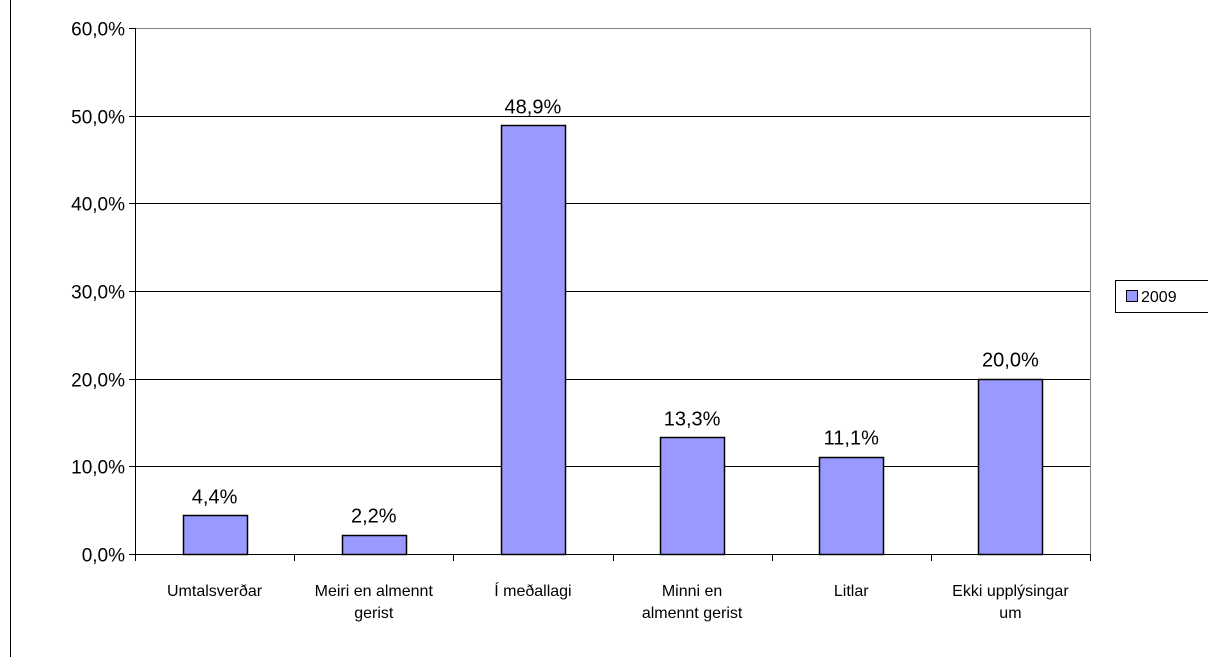 Image resolution: width=1208 pixels, height=662 pixels. What do you see at coordinates (98, 468) in the screenshot?
I see `y-tick-label: 10,0%` at bounding box center [98, 468].